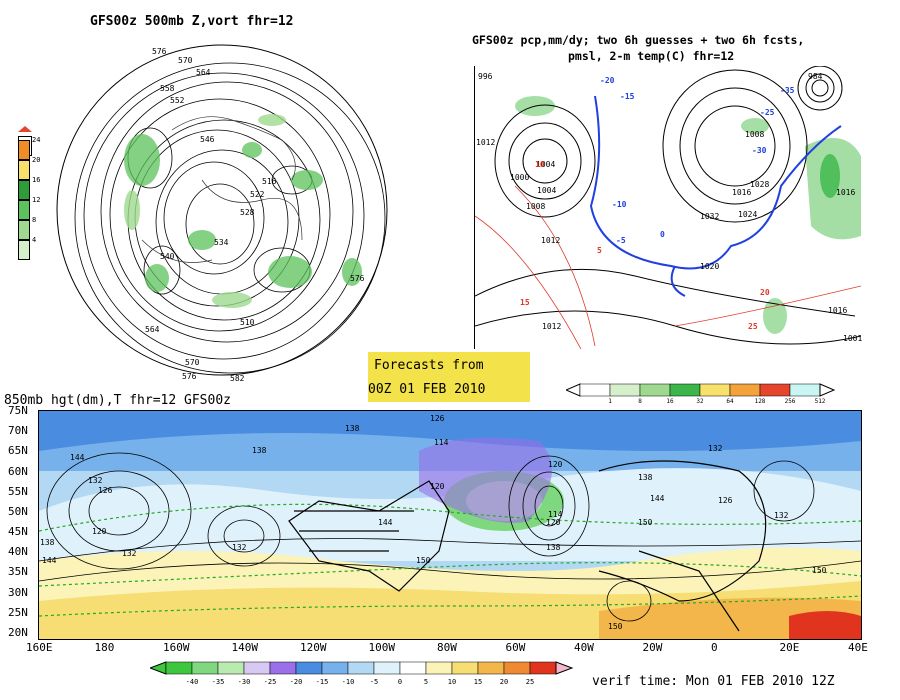 The width and height of the screenshot is (900, 700). Describe the element at coordinates (652, 647) in the screenshot. I see `lon-label: 20W` at that location.